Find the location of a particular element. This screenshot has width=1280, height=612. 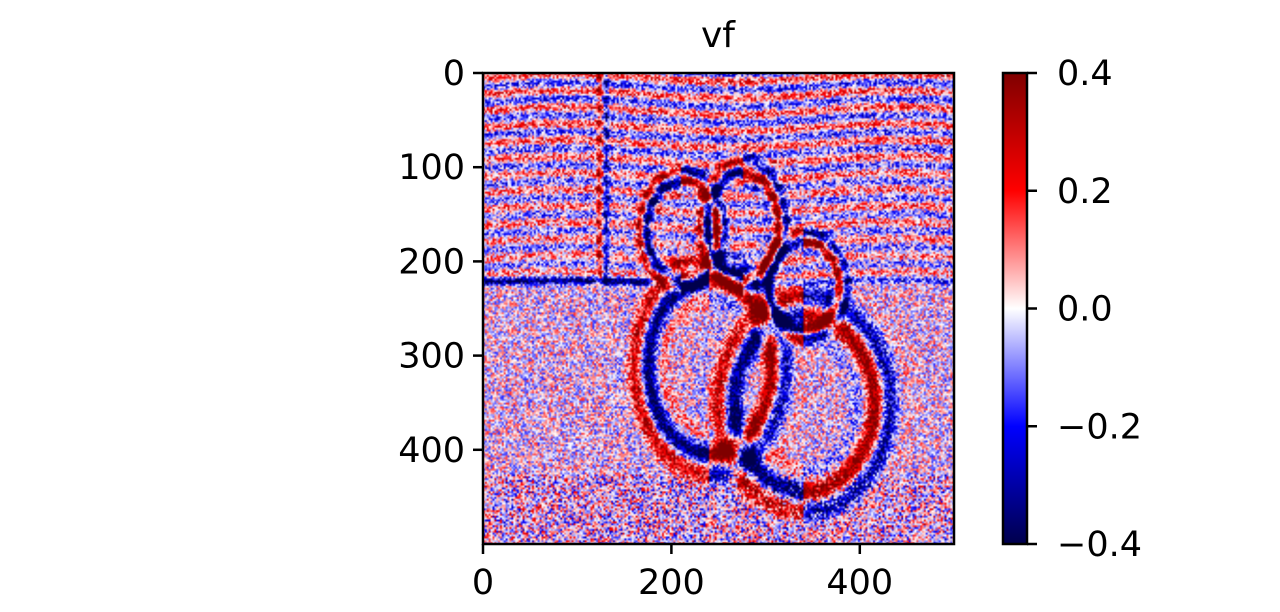

y-tick-label: 400 is located at coordinates (431, 451).